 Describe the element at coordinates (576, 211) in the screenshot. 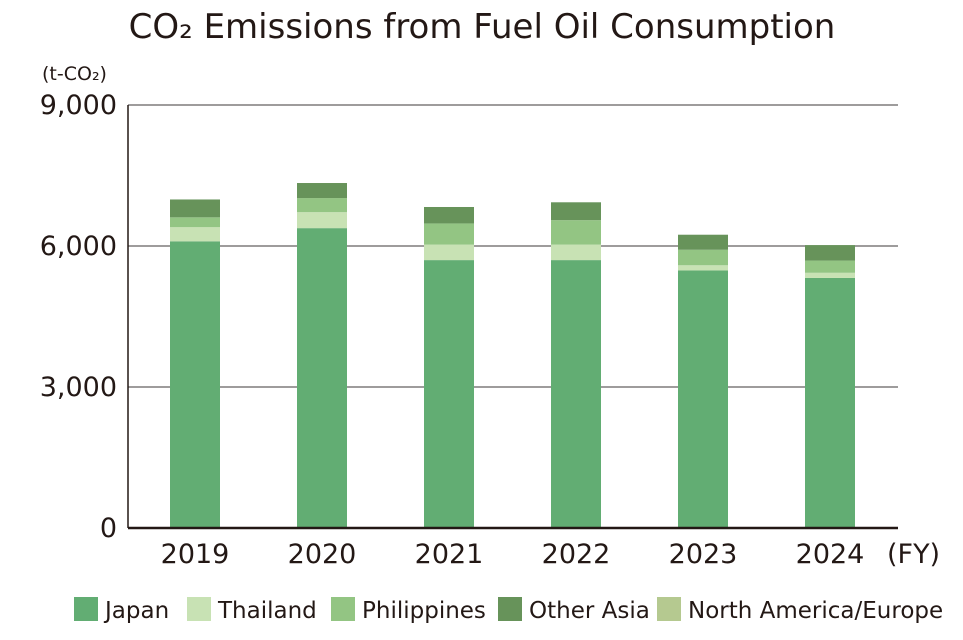

I see `bar-2022-other-asia` at that location.